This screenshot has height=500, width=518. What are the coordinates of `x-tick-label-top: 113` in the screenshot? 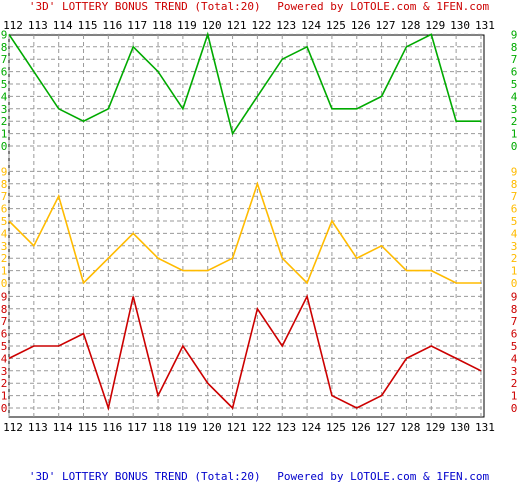 It's located at (38, 25).